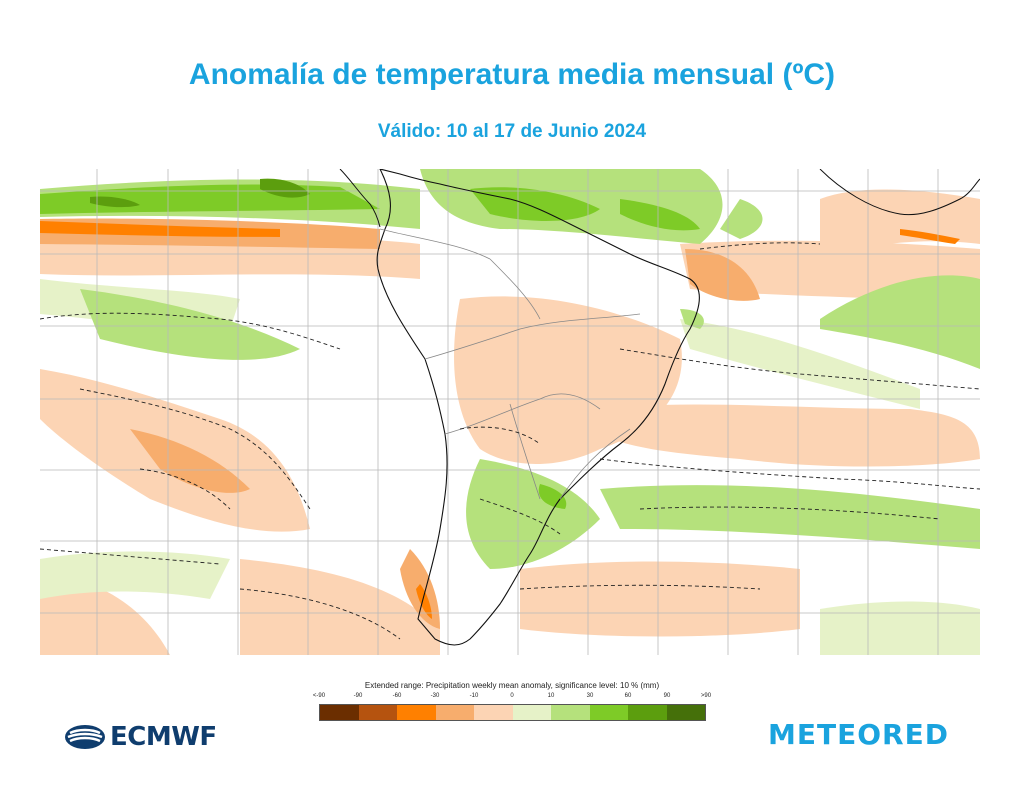 Image resolution: width=1024 pixels, height=798 pixels. Describe the element at coordinates (397, 696) in the screenshot. I see `legend-tick: -60` at that location.